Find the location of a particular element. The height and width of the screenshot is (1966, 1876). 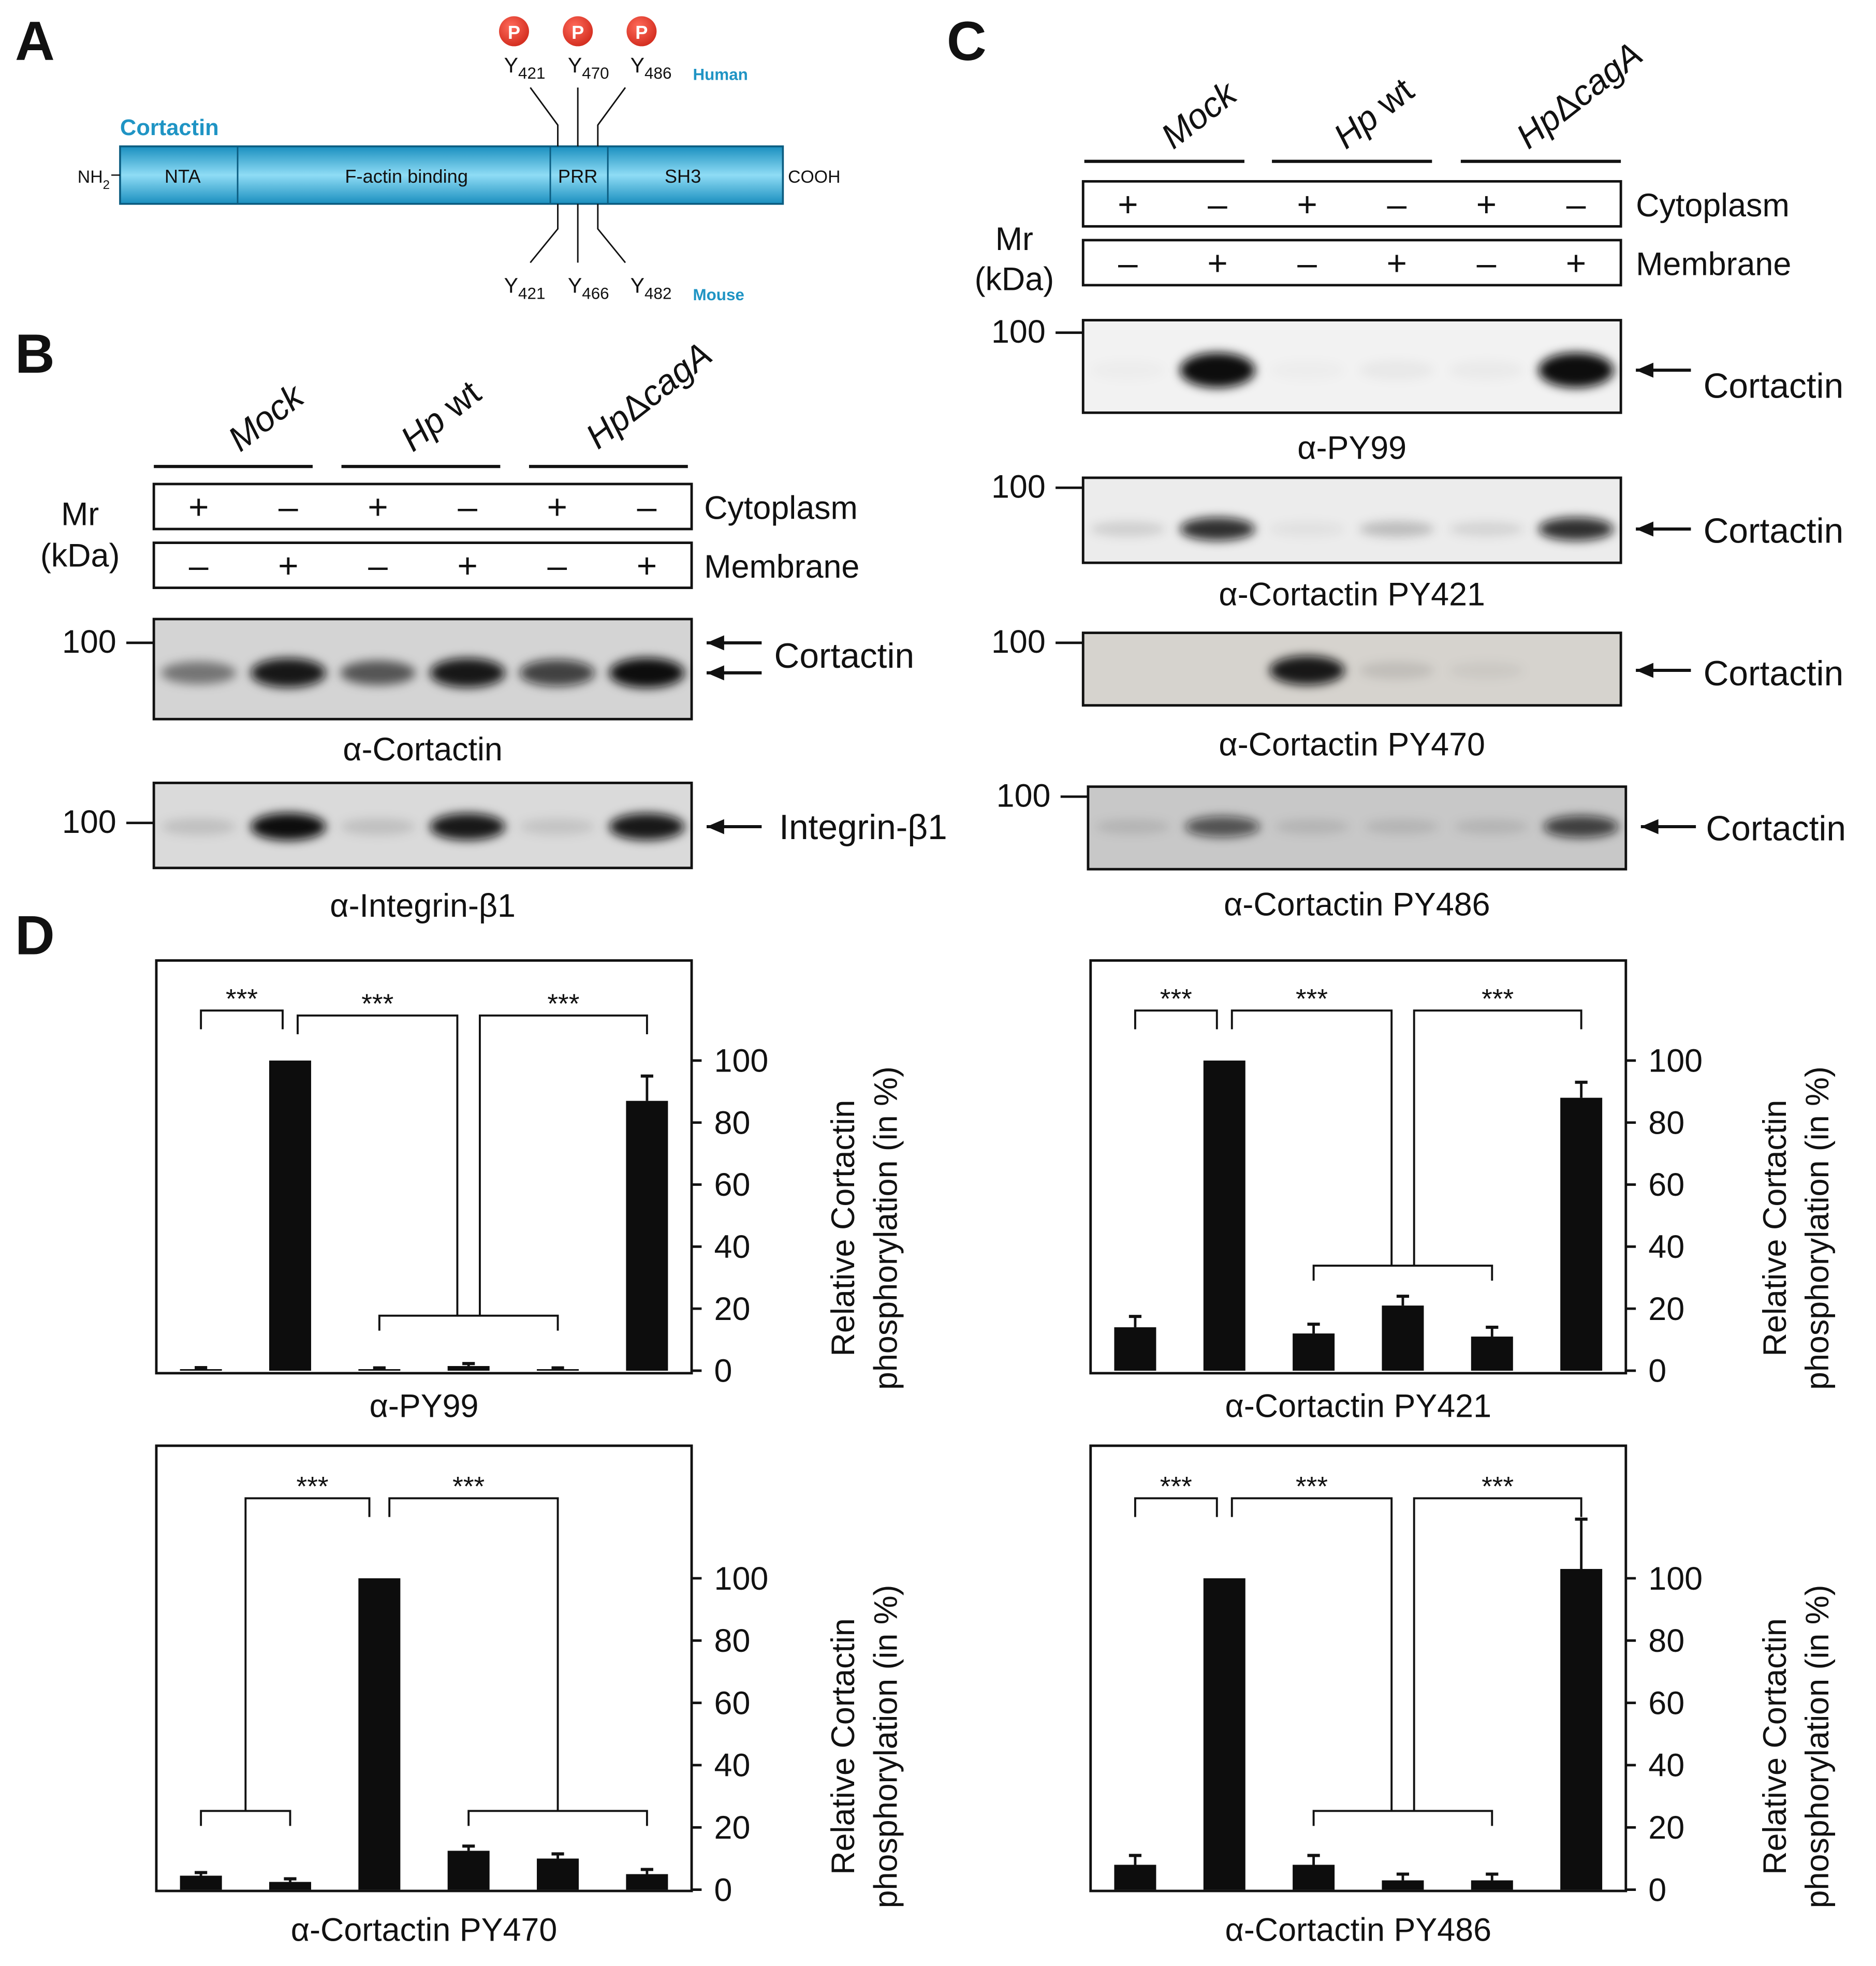

panel-letter-d: D is located at coordinates (35, 935).